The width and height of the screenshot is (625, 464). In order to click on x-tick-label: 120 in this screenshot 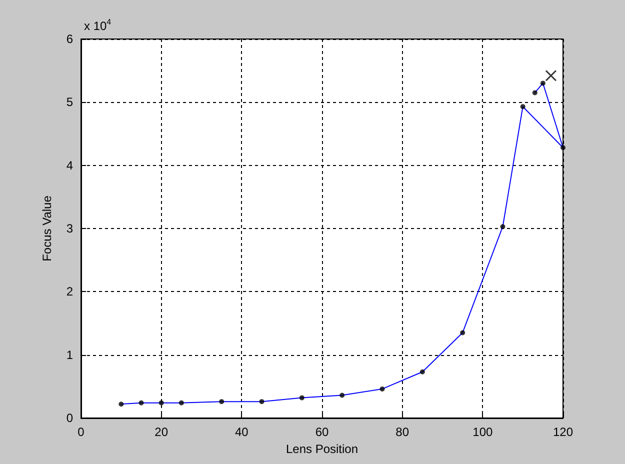, I will do `click(563, 432)`.